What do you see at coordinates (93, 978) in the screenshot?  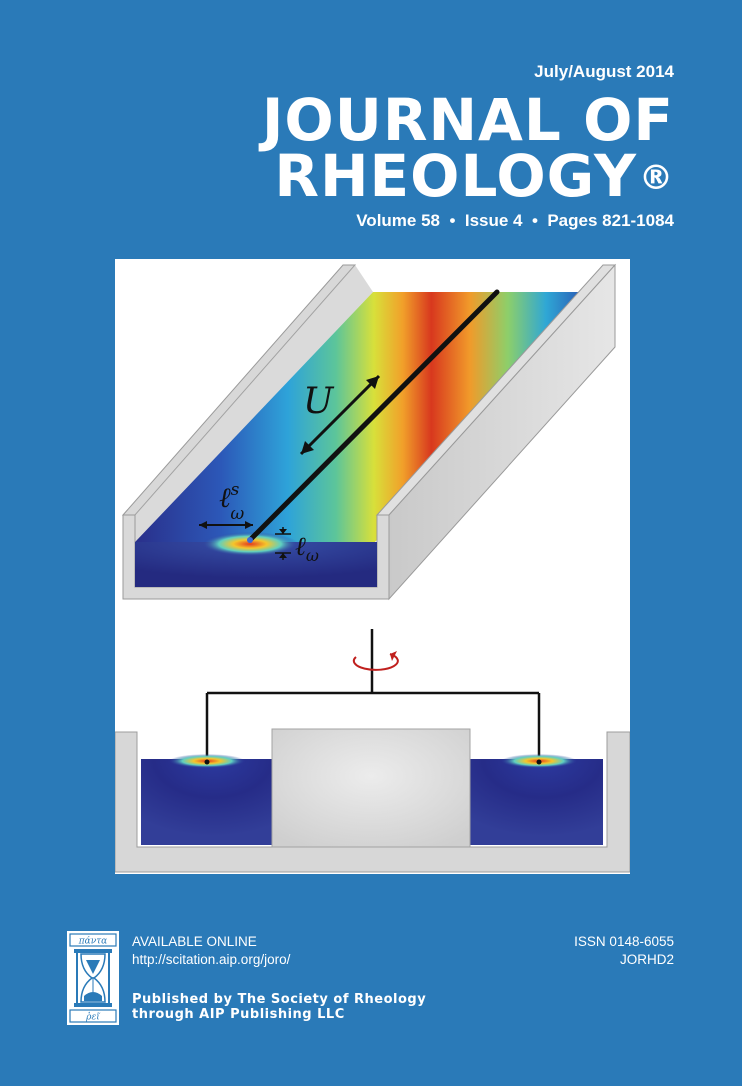 I see `society-logo: πάντα ῥεῖ` at bounding box center [93, 978].